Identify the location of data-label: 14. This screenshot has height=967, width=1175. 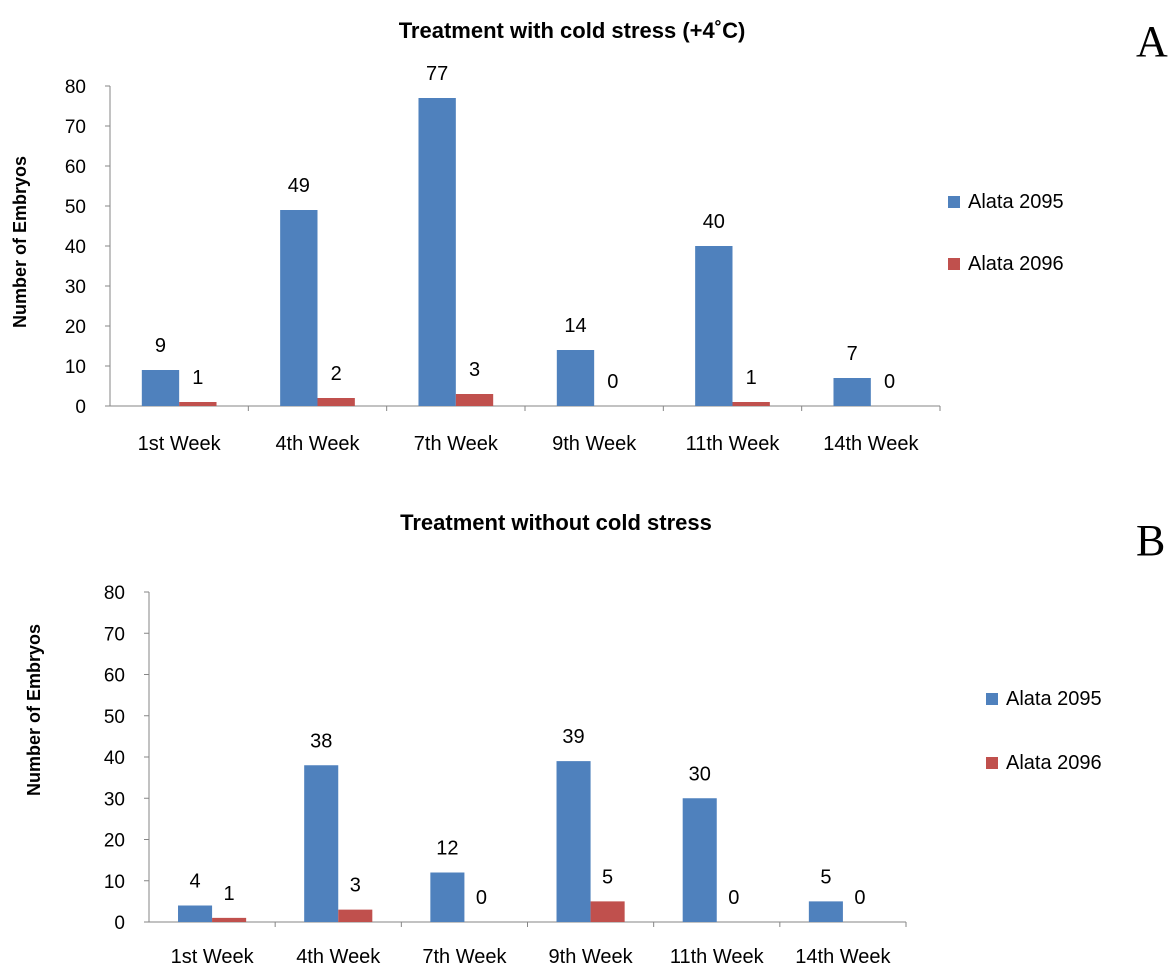
(575, 326).